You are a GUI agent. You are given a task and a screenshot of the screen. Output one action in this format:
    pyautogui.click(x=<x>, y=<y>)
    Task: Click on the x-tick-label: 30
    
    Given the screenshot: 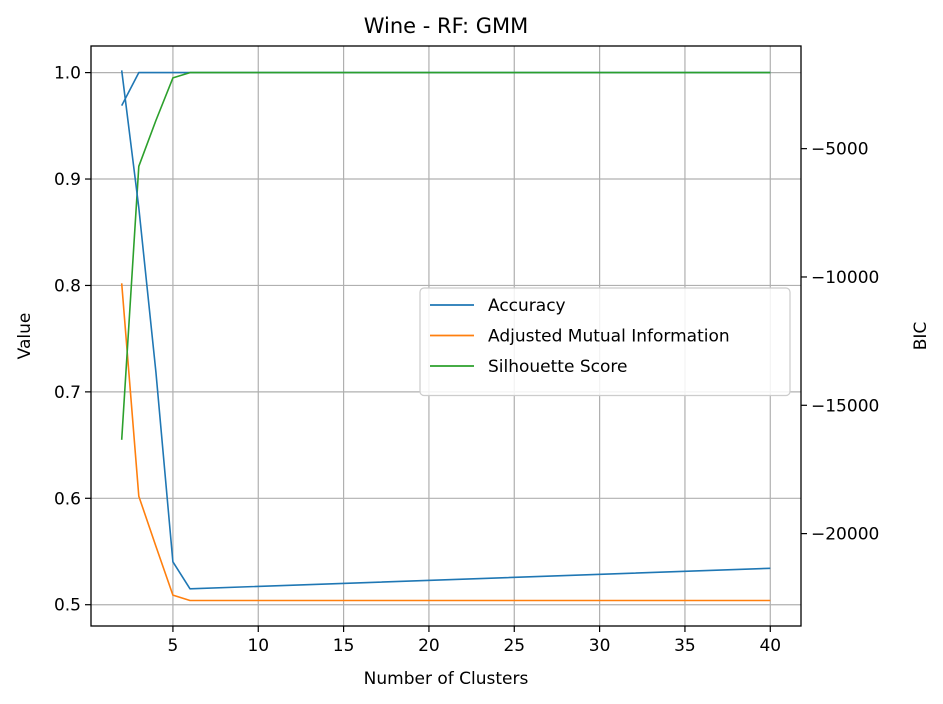 What is the action you would take?
    pyautogui.click(x=600, y=646)
    